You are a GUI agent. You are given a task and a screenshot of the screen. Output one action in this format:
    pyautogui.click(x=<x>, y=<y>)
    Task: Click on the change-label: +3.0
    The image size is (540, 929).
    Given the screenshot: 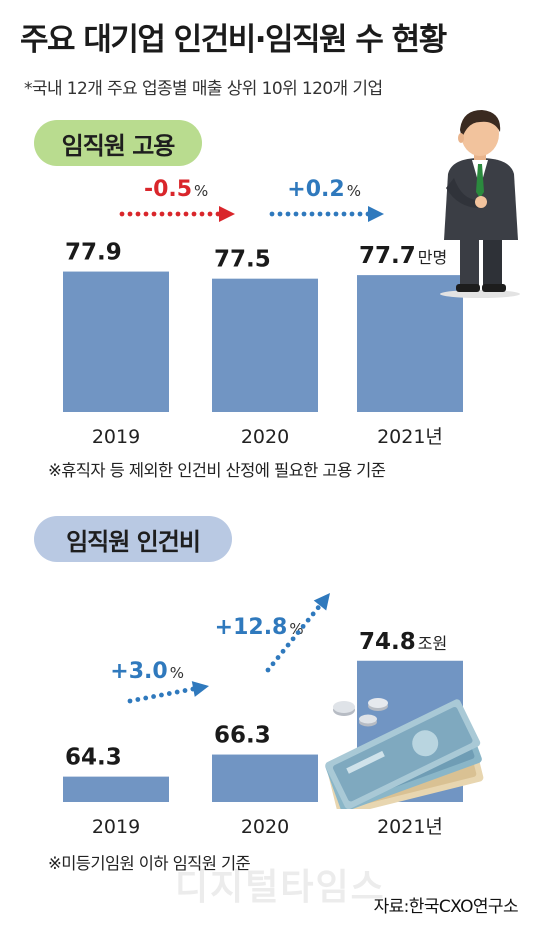 What is the action you would take?
    pyautogui.click(x=138, y=671)
    